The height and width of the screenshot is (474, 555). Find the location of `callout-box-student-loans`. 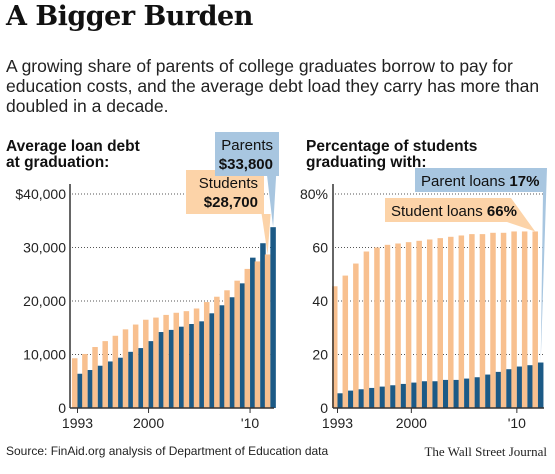

callout-box-student-loans is located at coordinates (460, 215).